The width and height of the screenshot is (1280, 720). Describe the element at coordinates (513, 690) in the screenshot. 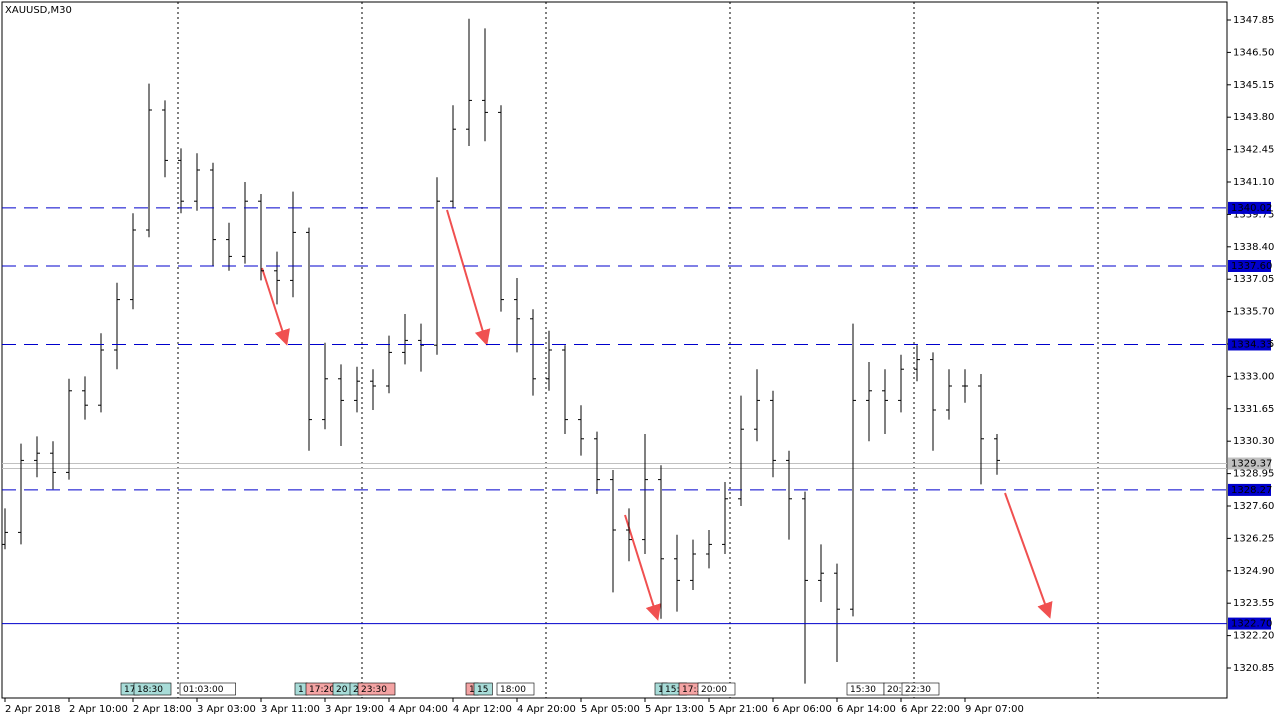

I see `event-label: 18:00` at that location.